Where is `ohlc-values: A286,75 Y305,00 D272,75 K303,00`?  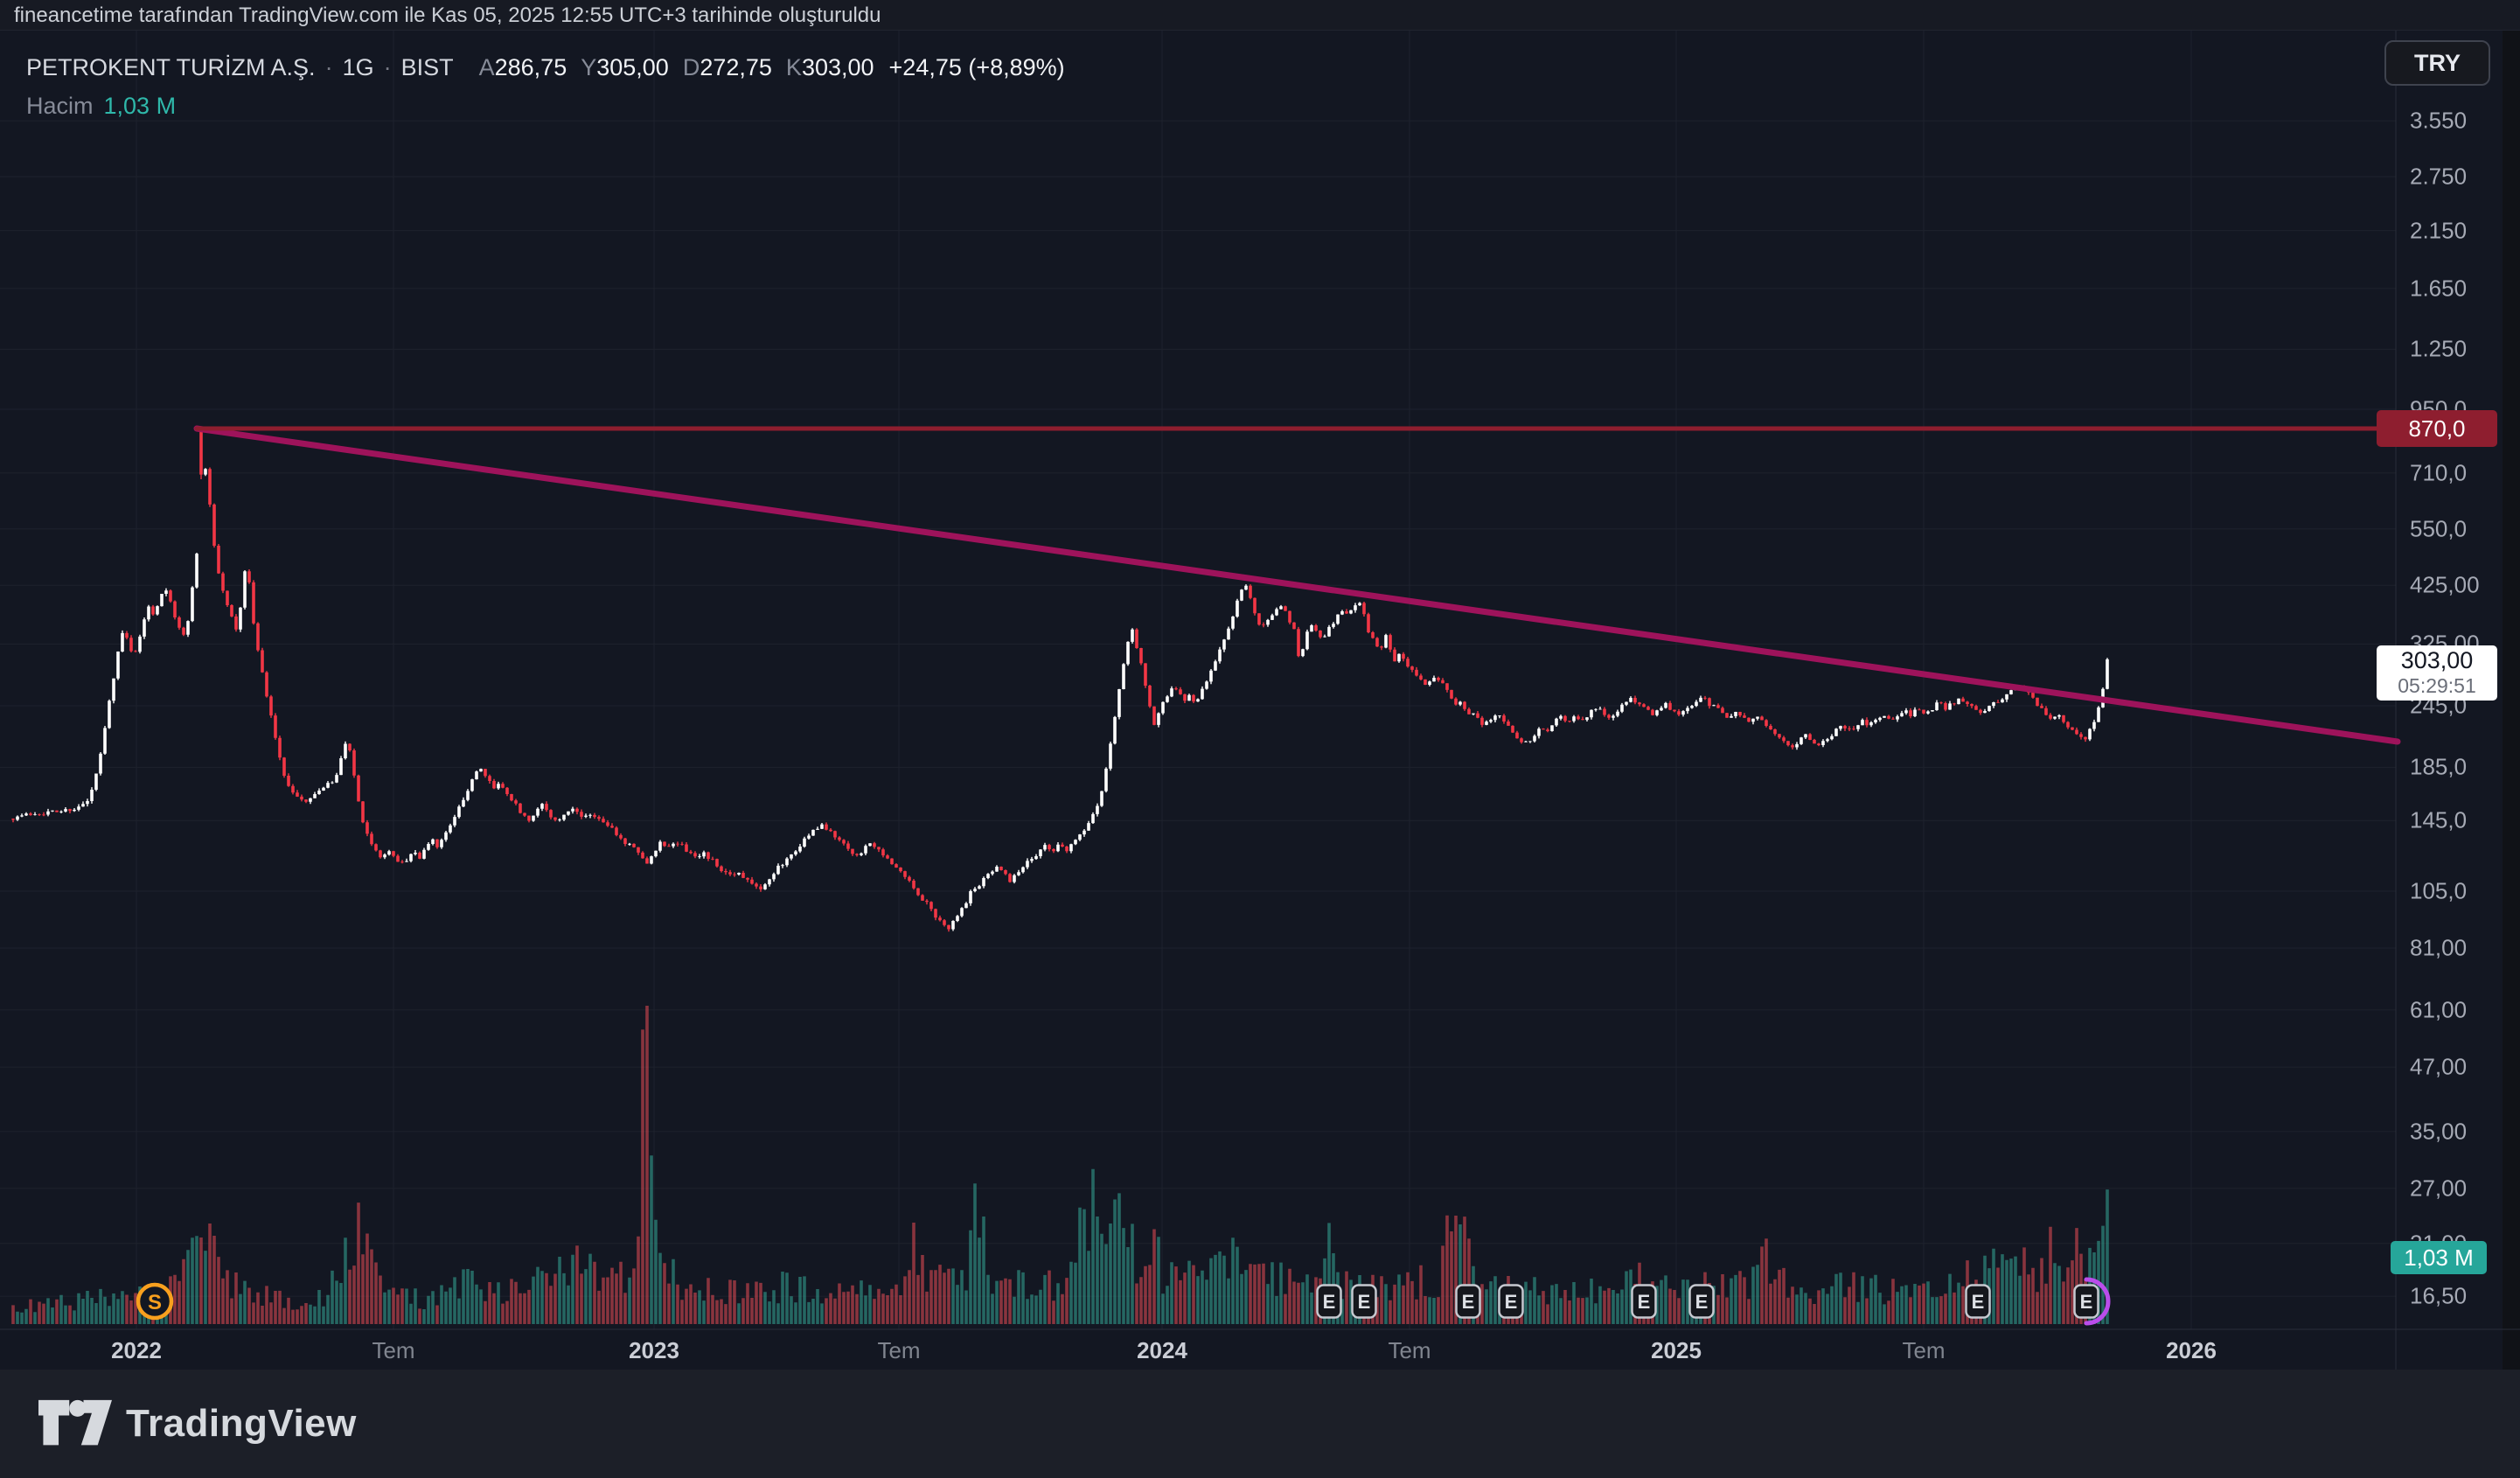
ohlc-values: A286,75 Y305,00 D272,75 K303,00 is located at coordinates (676, 67).